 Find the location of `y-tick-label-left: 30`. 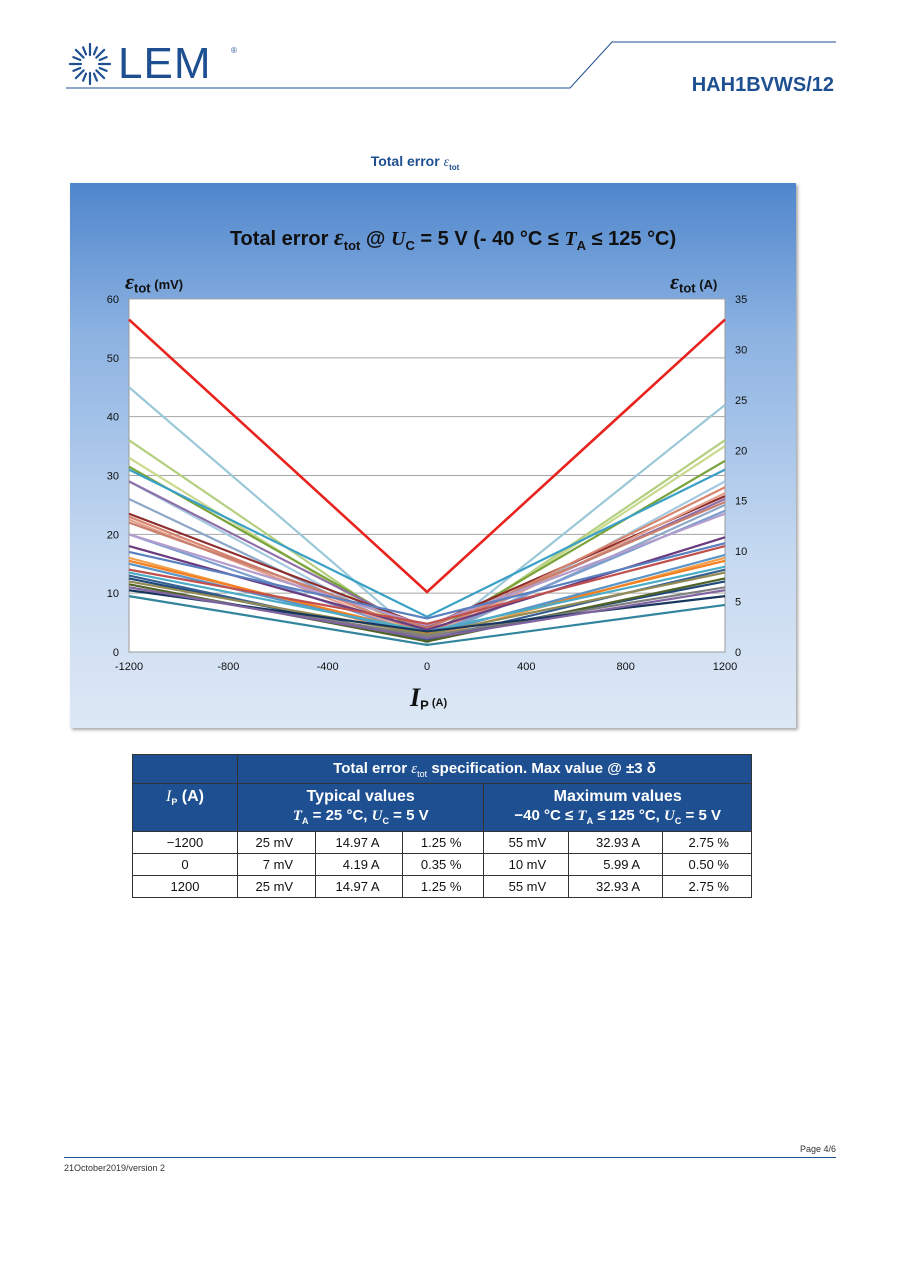

y-tick-label-left: 30 is located at coordinates (113, 477).